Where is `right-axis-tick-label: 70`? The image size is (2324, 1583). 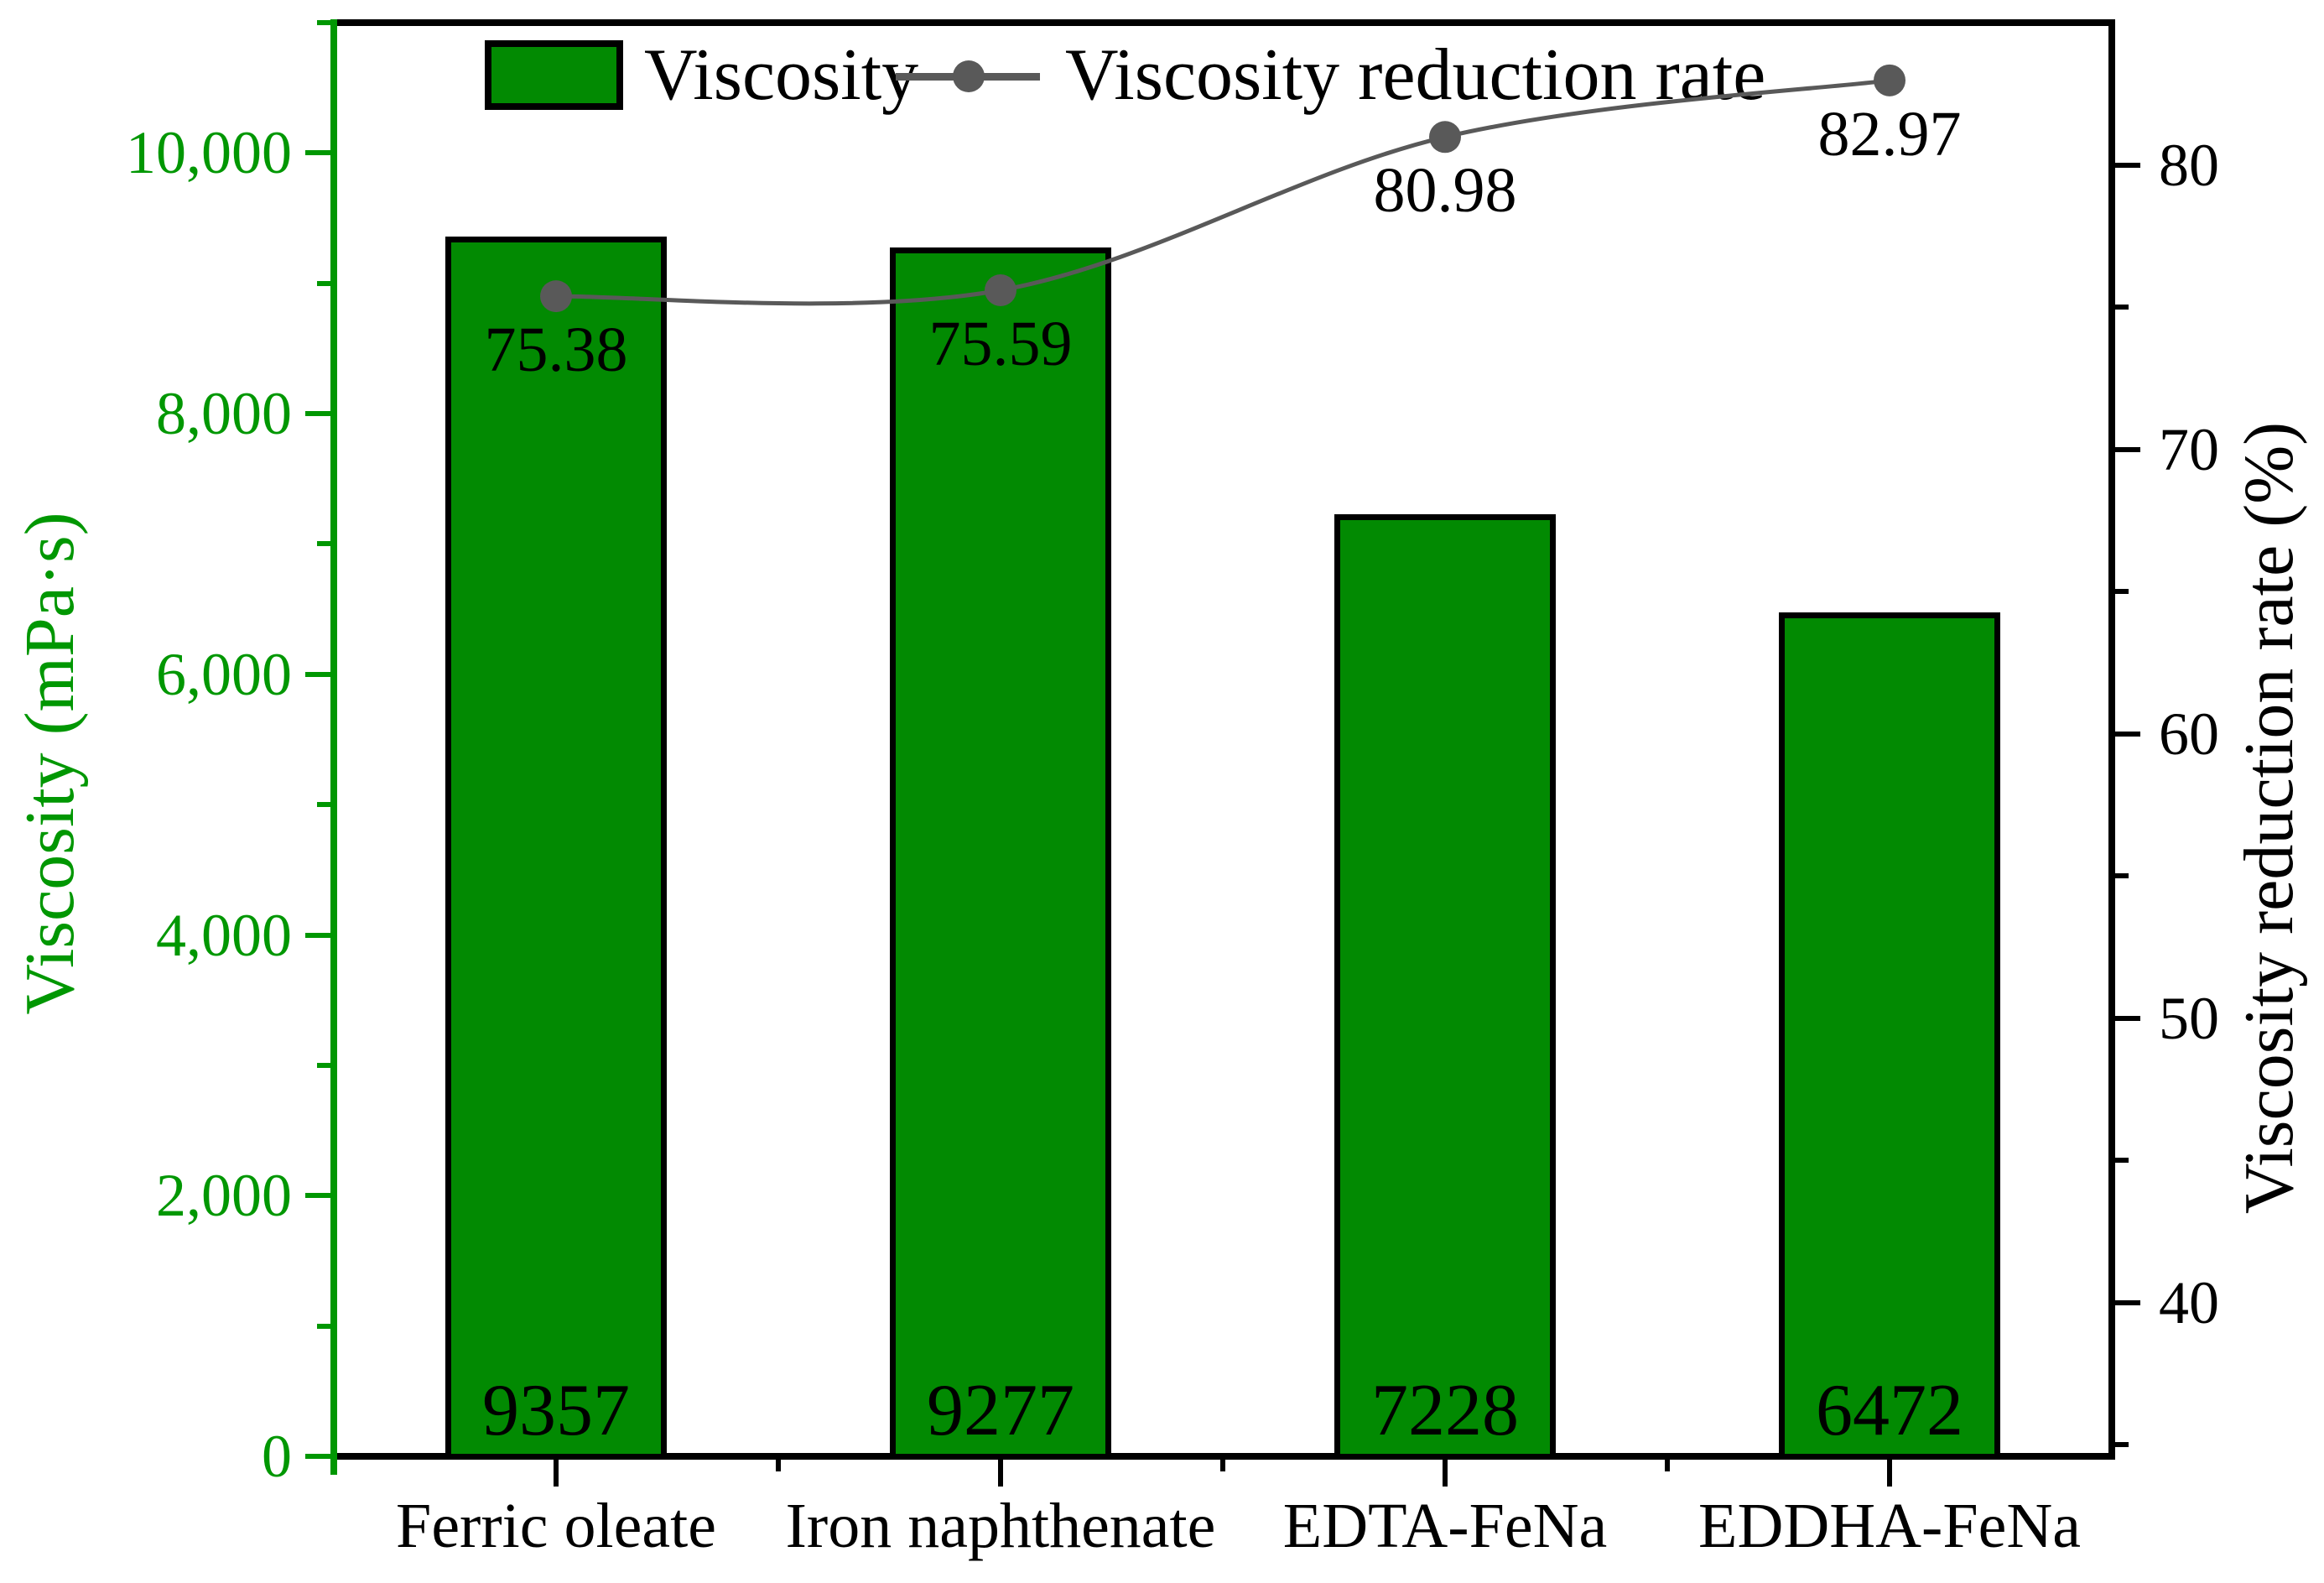 right-axis-tick-label: 70 is located at coordinates (2189, 449).